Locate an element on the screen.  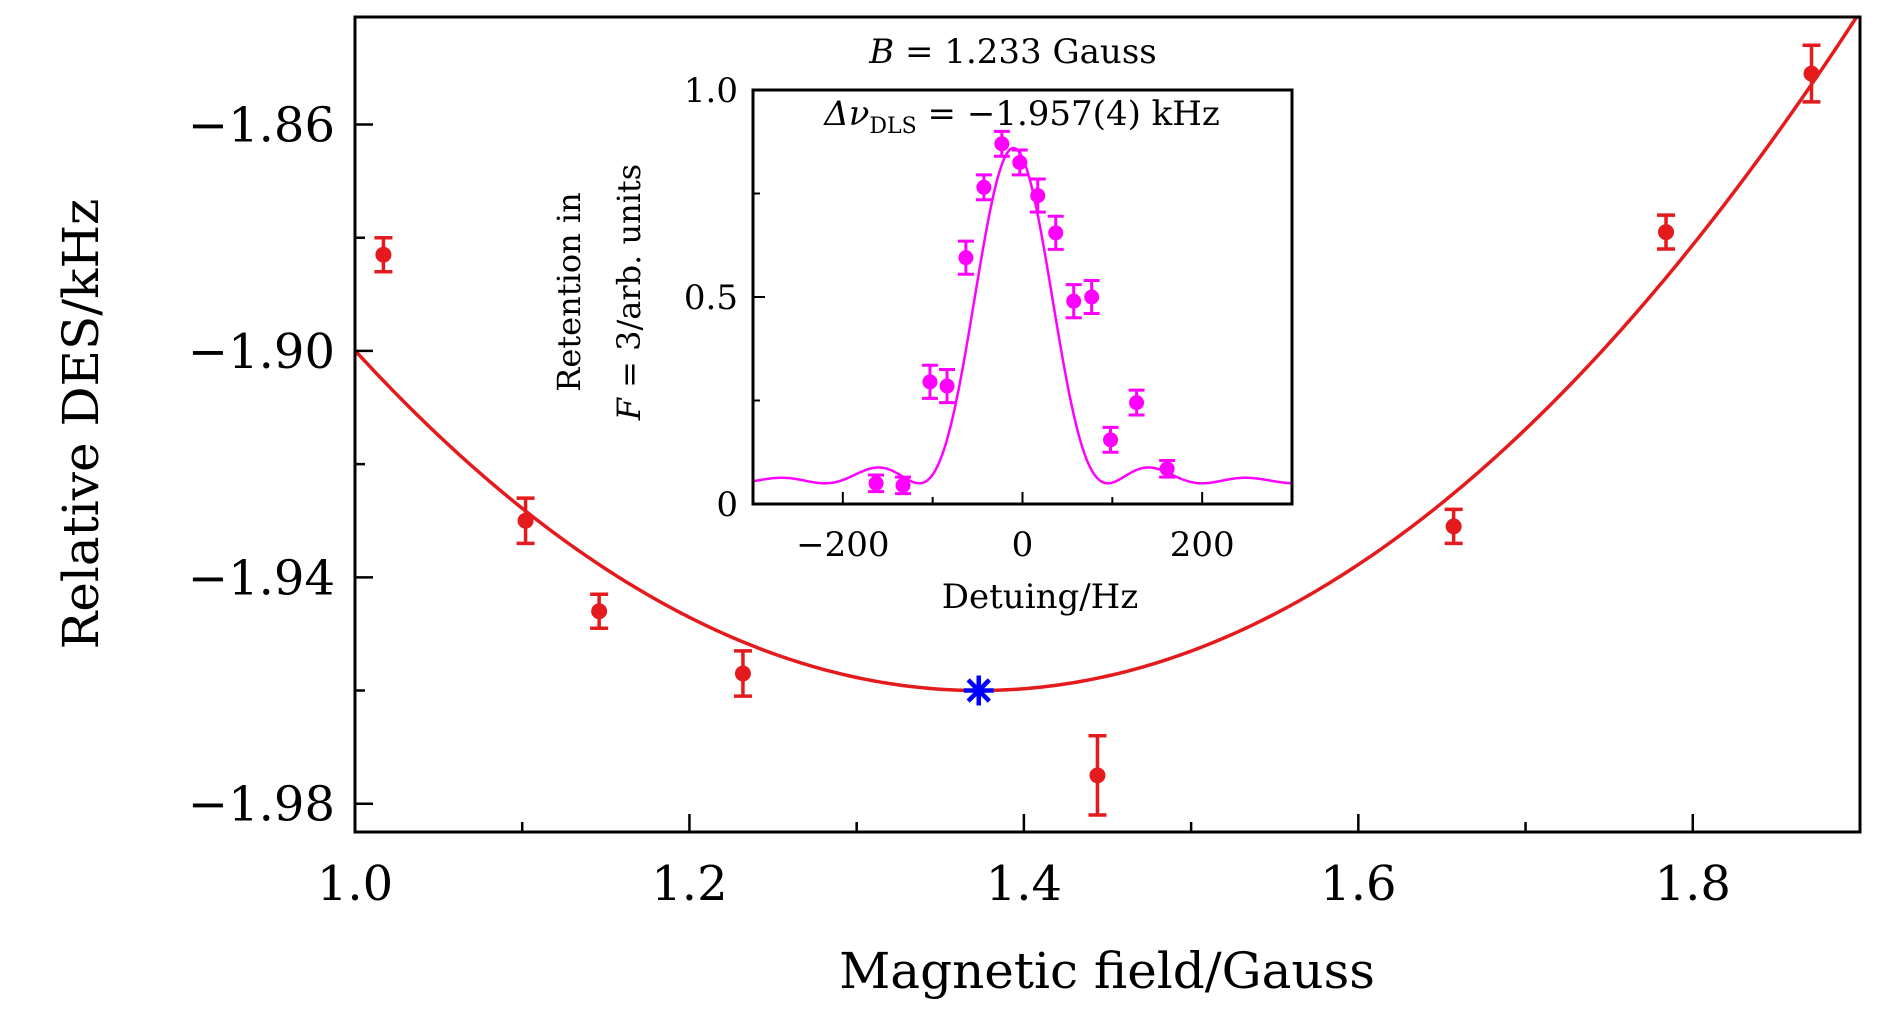
inset-title-shift-subscript: DLS is located at coordinates (892, 126).